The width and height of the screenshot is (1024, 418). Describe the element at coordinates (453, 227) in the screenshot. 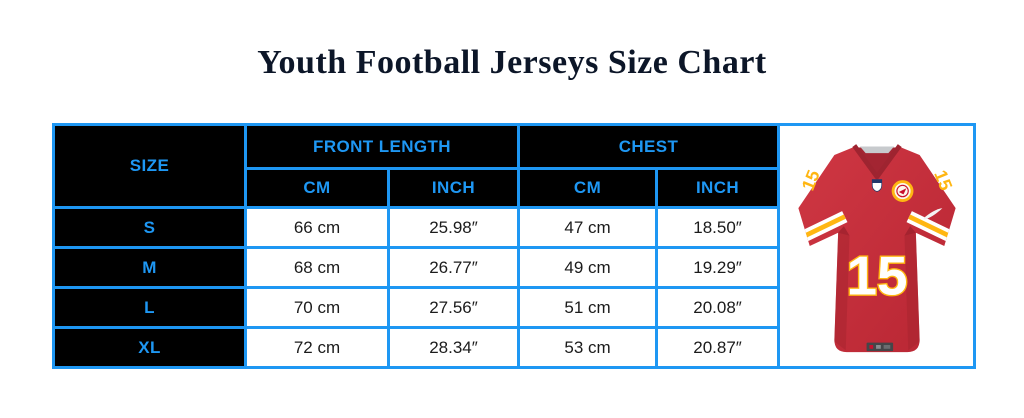

I see `front-length-inch-value: 25.98″` at that location.